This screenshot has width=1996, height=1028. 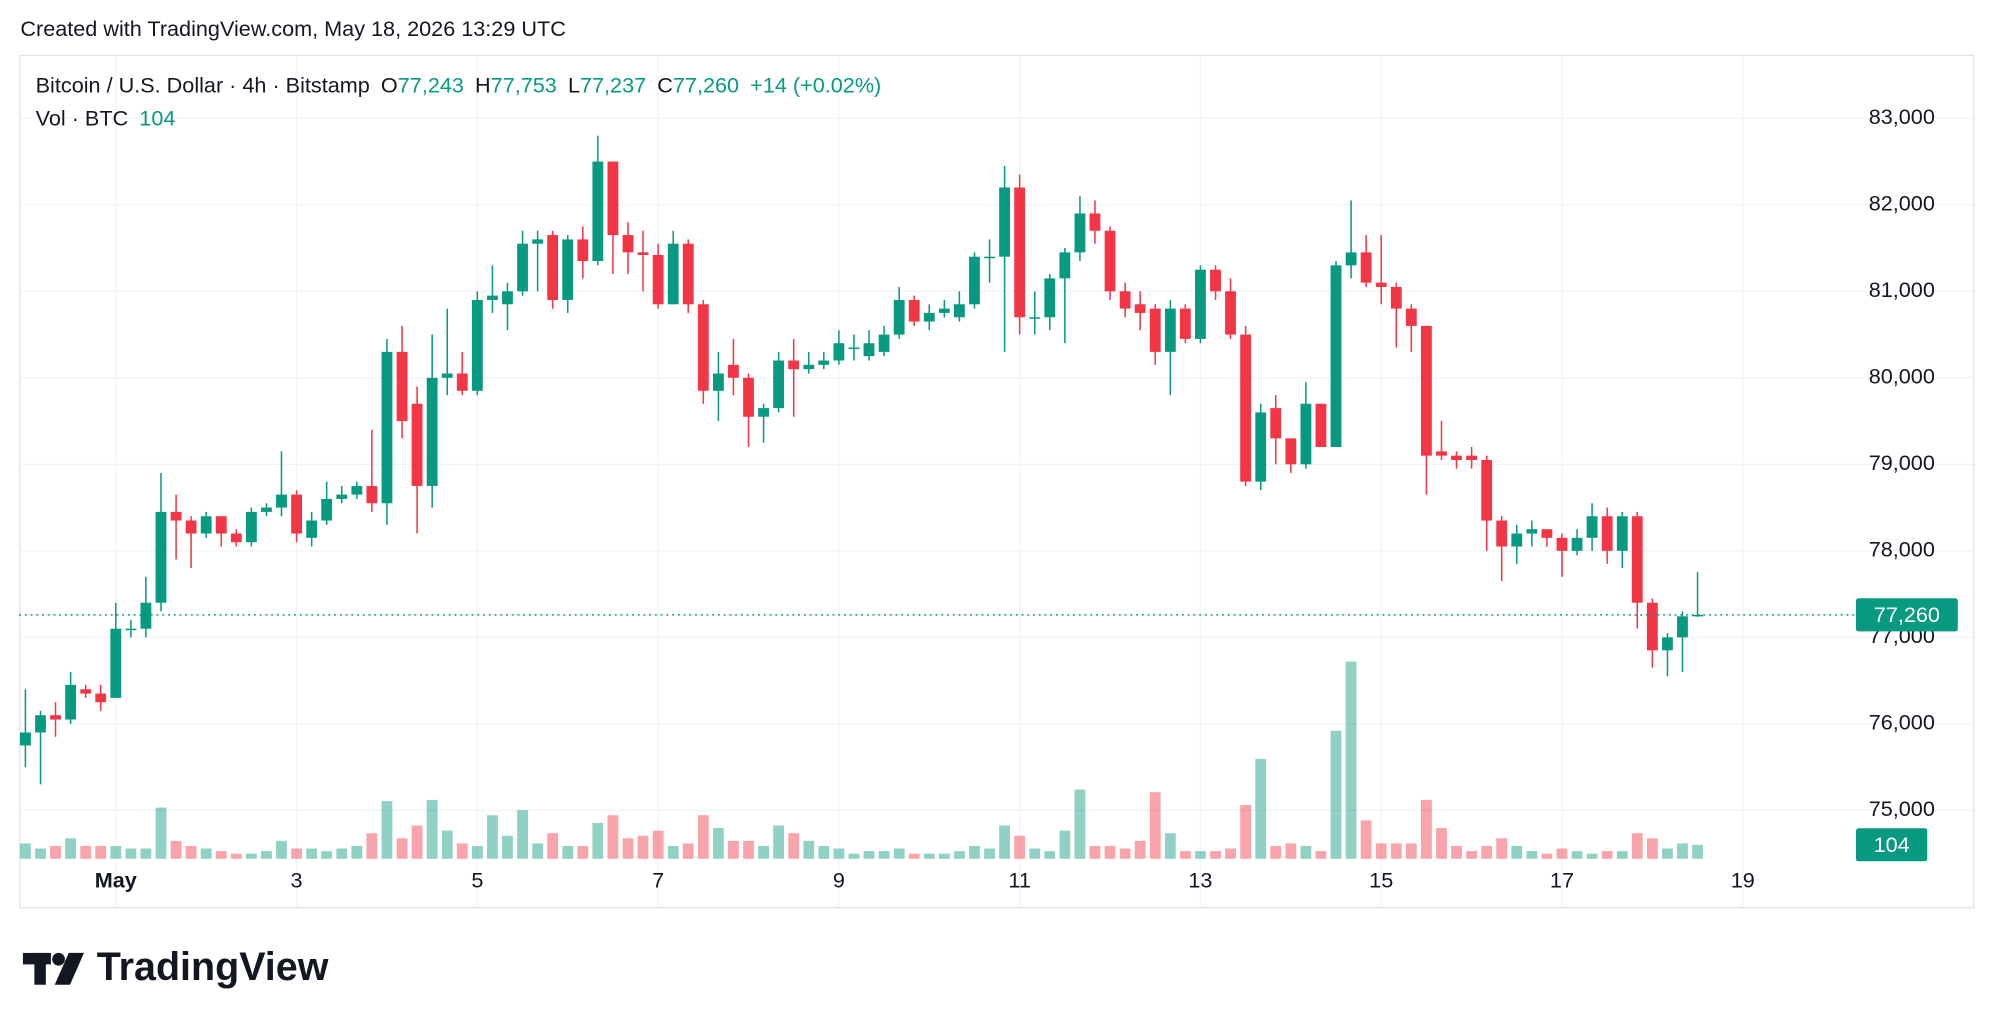 I want to click on volume-label: 104, so click(x=1892, y=844).